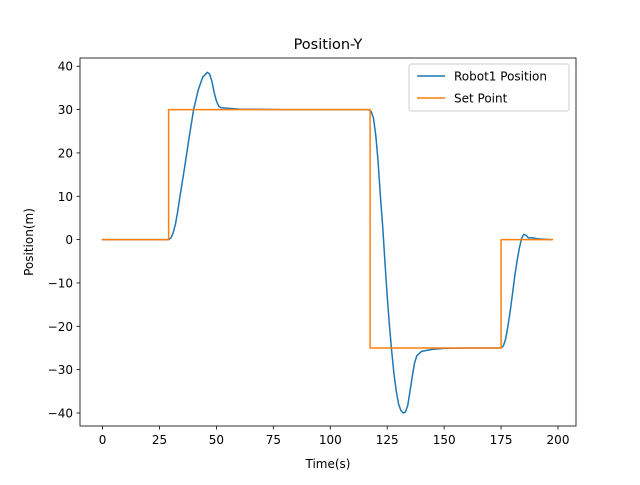  Describe the element at coordinates (159, 440) in the screenshot. I see `x-tick-label: 25` at that location.